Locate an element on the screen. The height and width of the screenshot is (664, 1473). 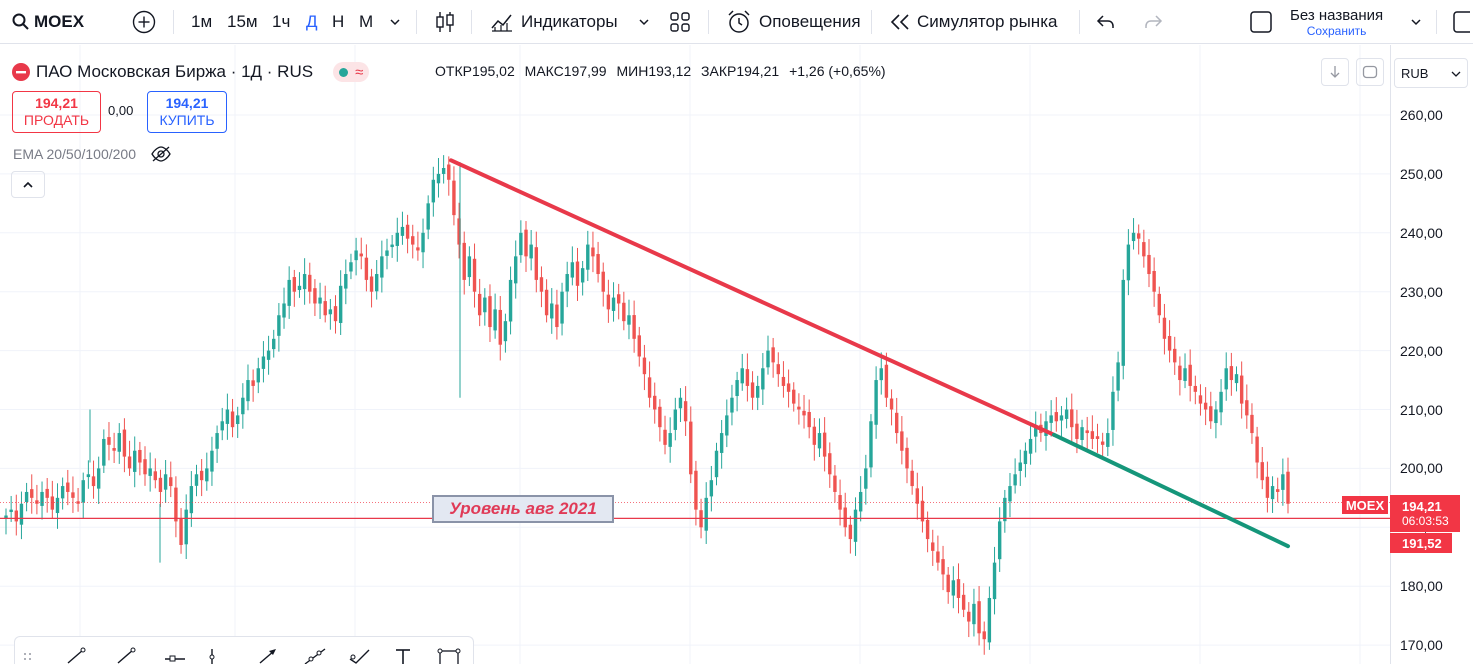
layout-name-button: Без названия Сохранить is located at coordinates (1336, 22).